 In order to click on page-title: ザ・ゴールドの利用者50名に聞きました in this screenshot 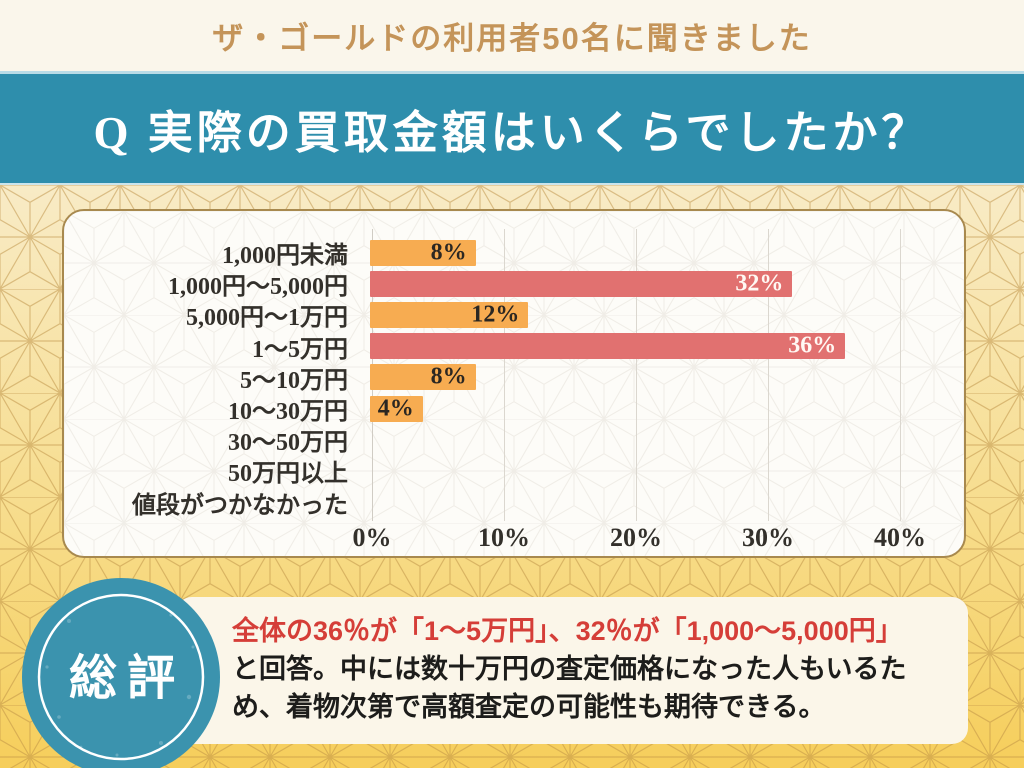, I will do `click(512, 38)`.